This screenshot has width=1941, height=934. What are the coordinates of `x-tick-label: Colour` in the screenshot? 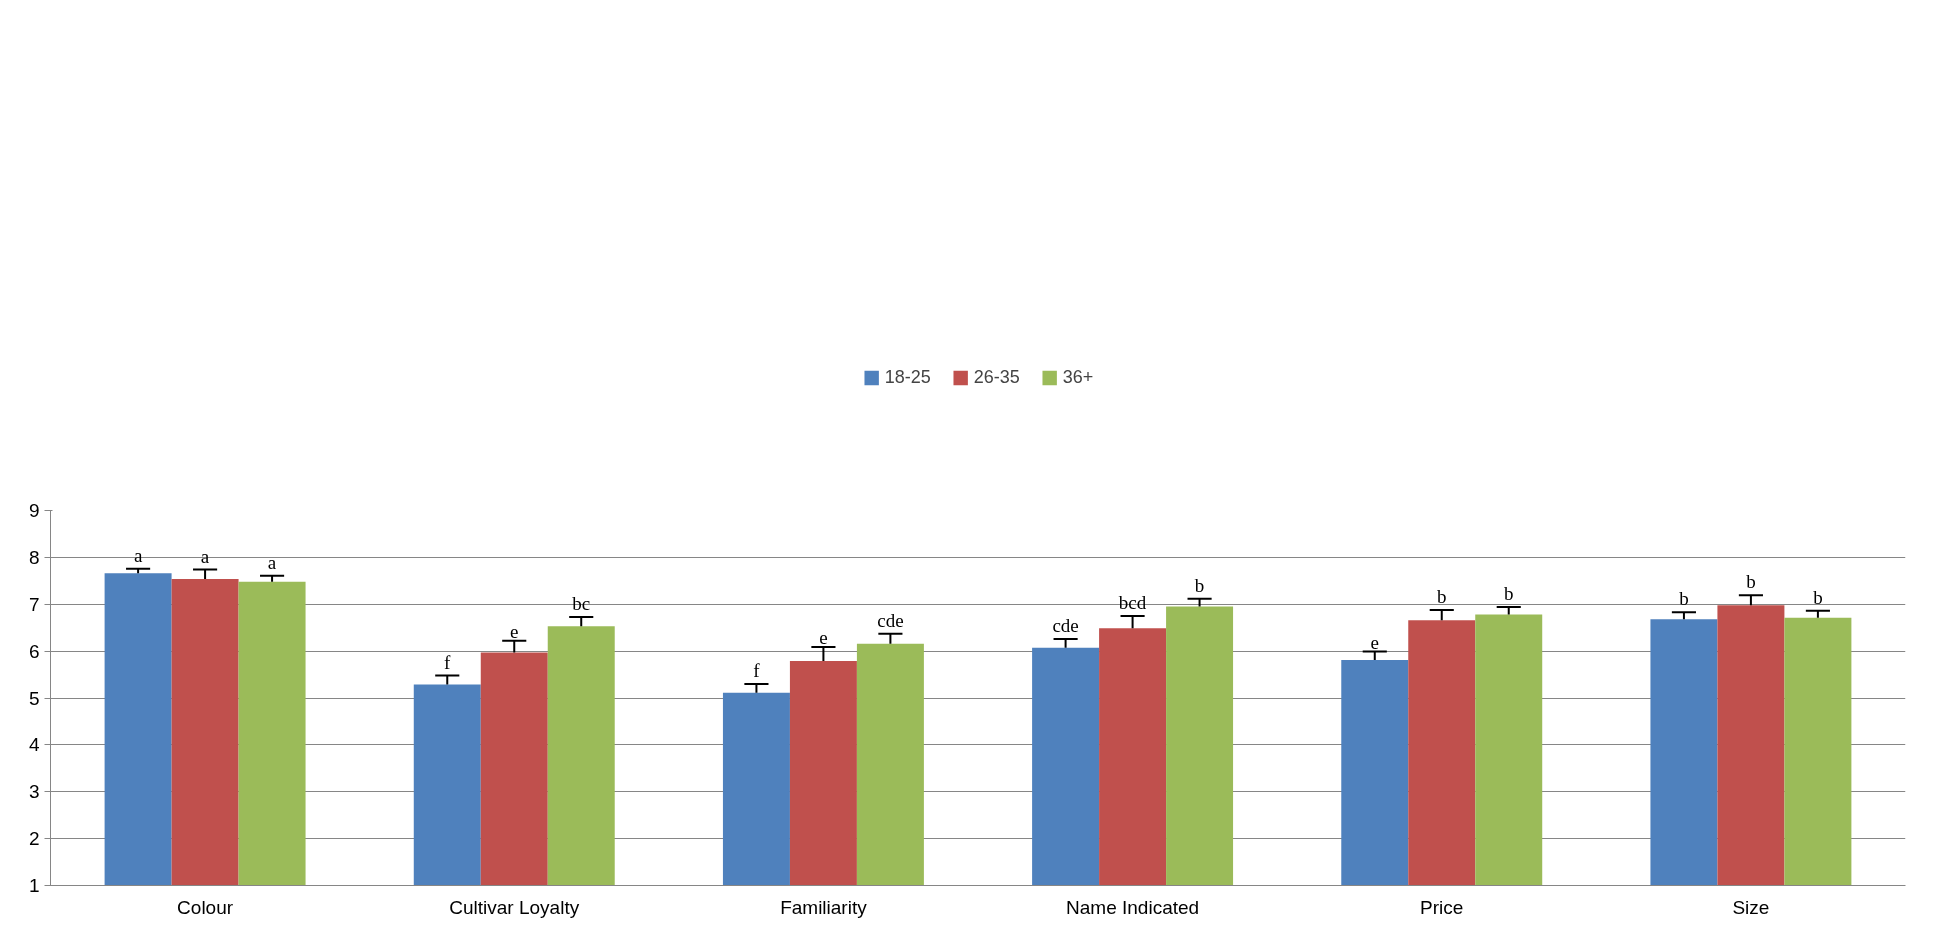 It's located at (205, 907).